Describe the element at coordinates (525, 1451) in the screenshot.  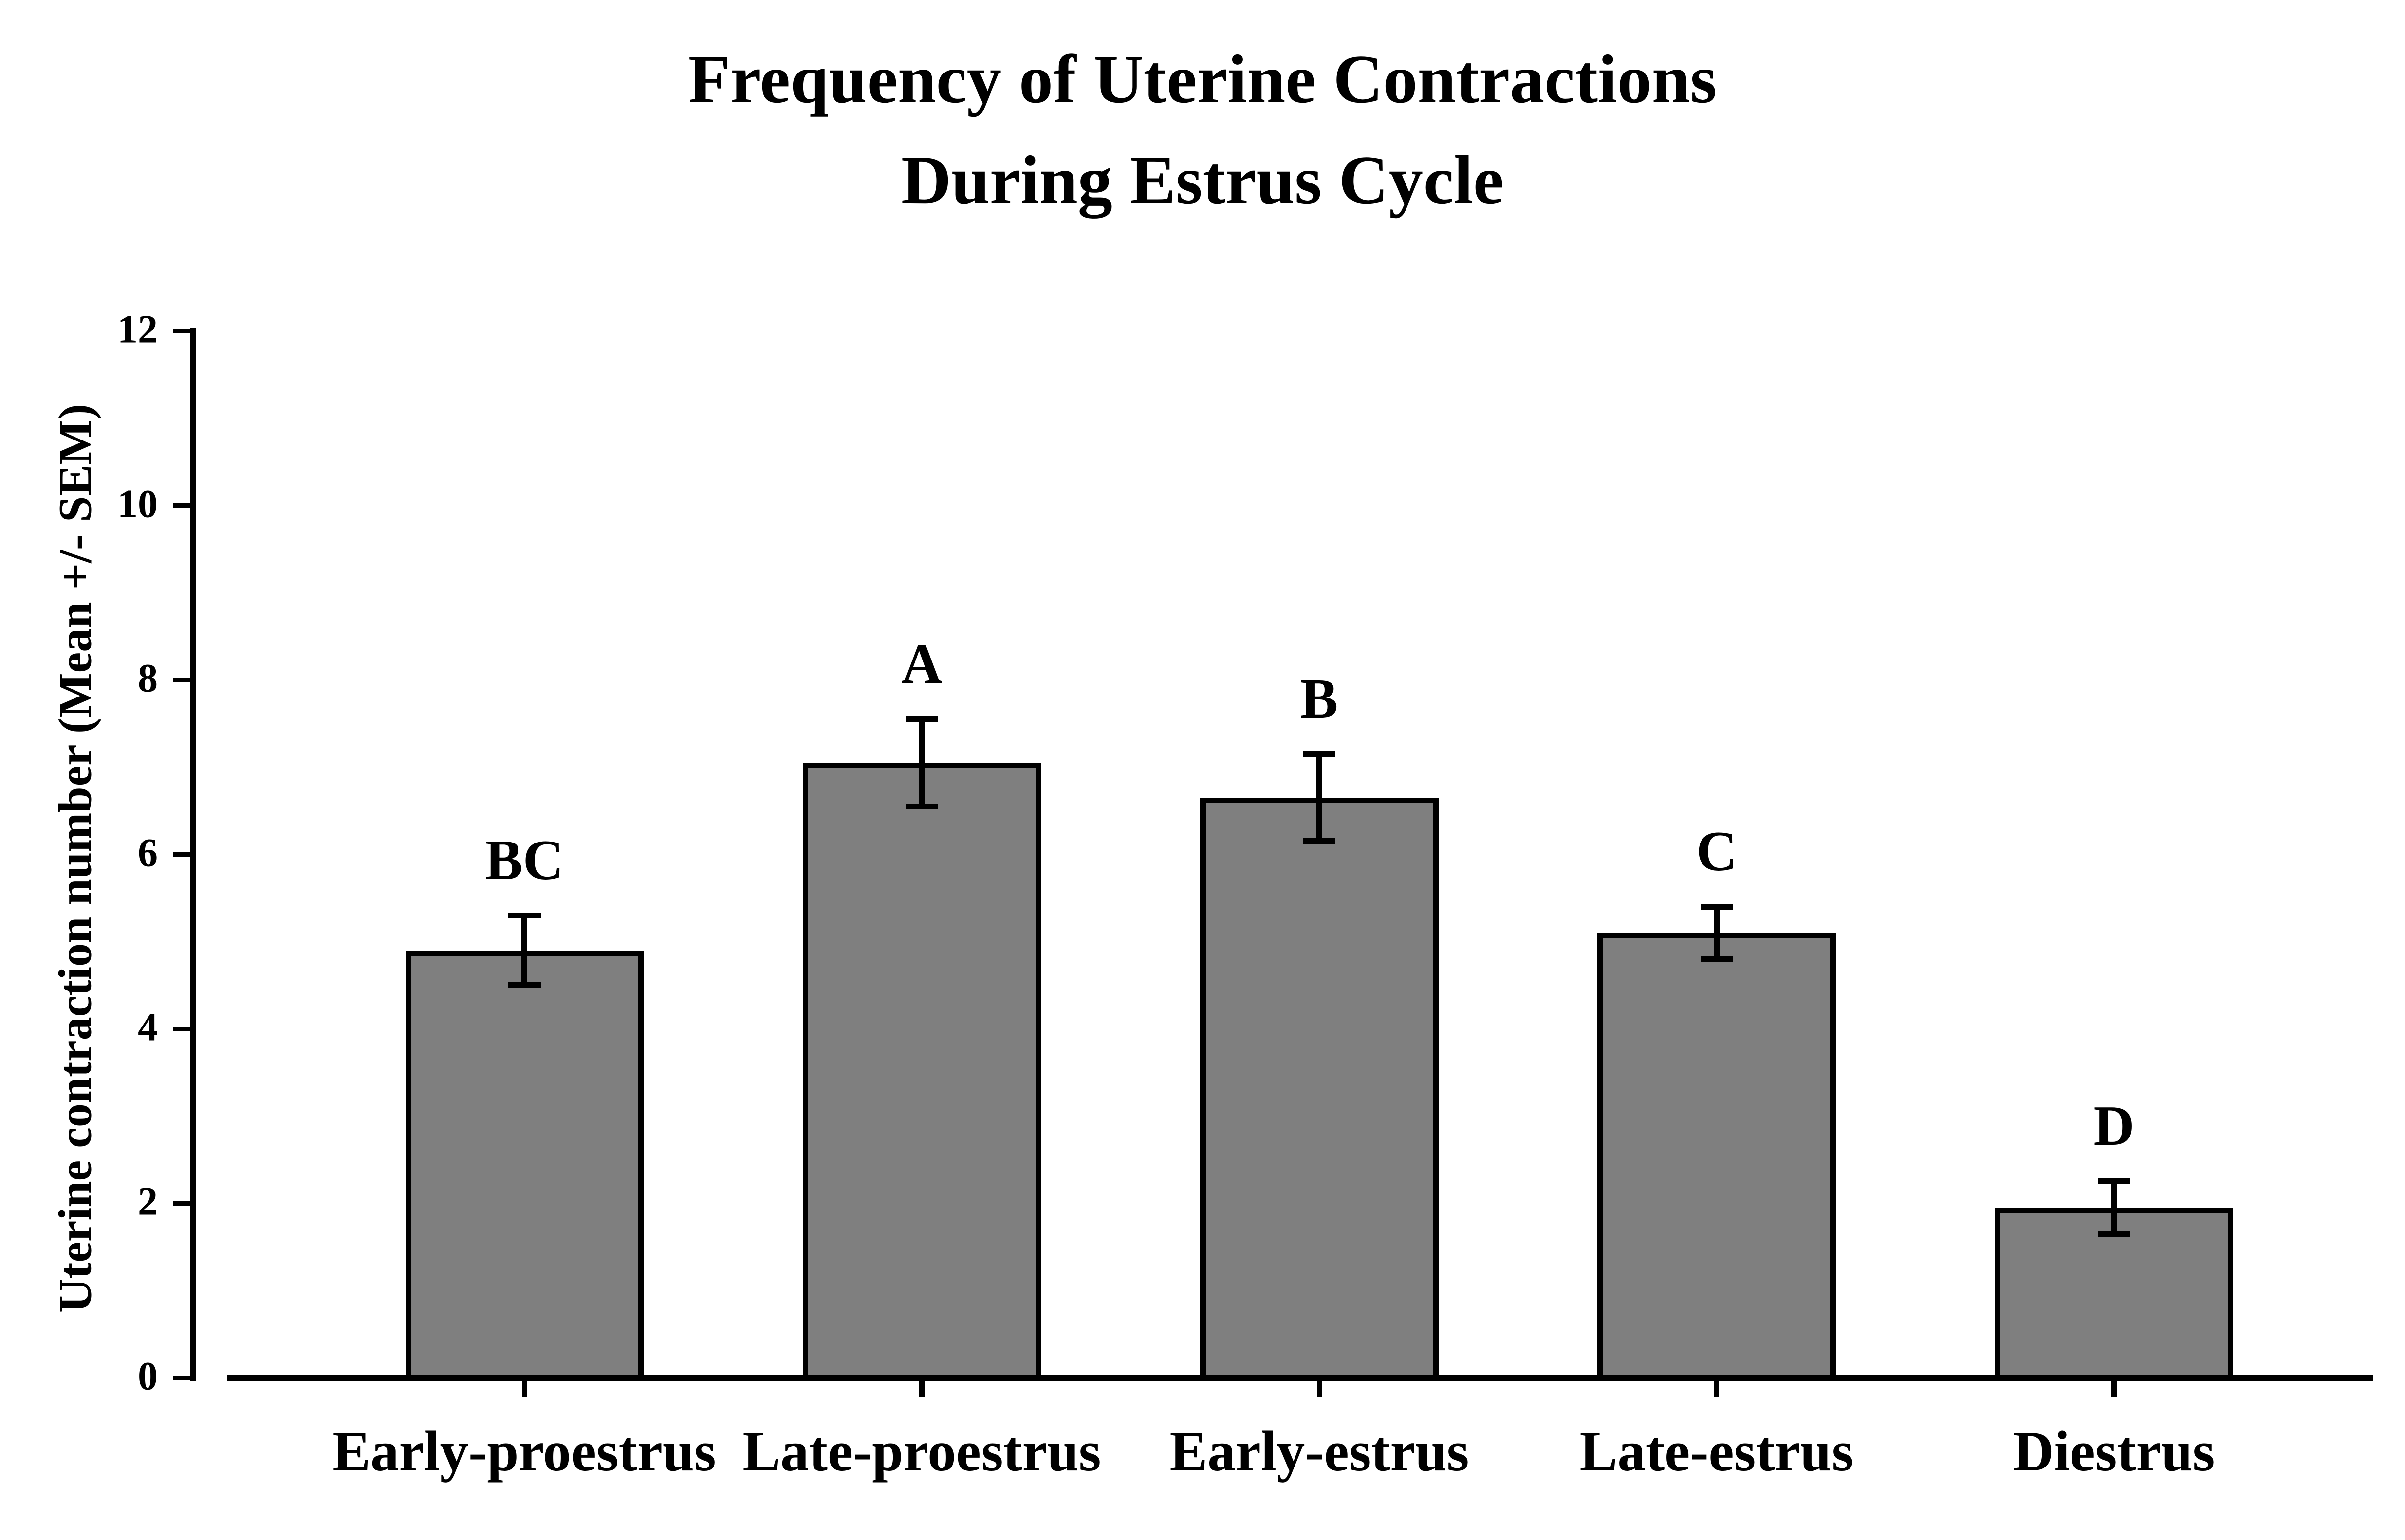
I see `x-tick-label-early-proestrus: Early-proestrus` at that location.